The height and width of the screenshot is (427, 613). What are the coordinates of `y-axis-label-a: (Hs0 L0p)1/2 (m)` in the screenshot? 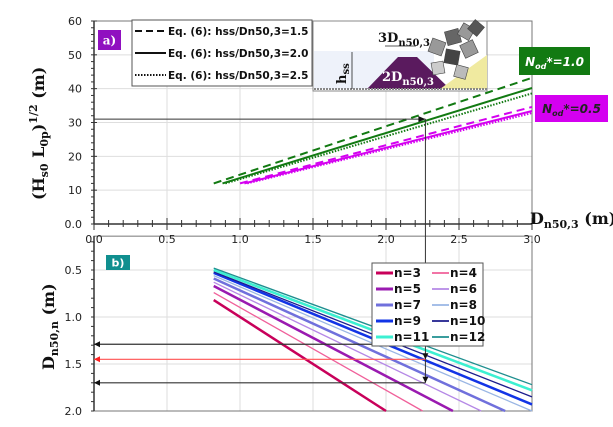 It's located at (39, 133).